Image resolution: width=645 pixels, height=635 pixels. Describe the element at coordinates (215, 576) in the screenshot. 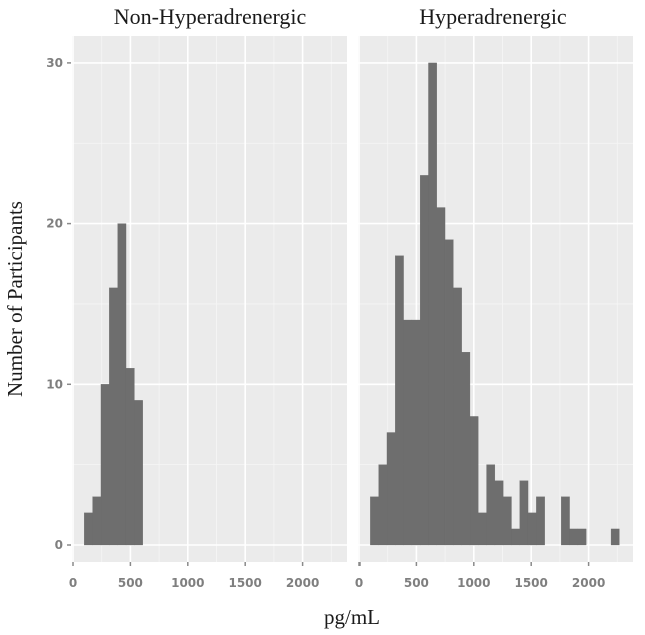

I see `x-axis-left: 0 500 1000 1500 2000` at that location.